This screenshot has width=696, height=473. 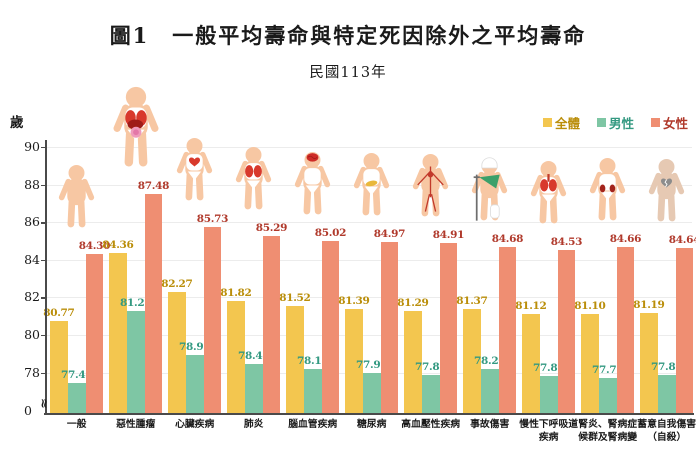 I want to click on y-axis-line, so click(x=46, y=277).